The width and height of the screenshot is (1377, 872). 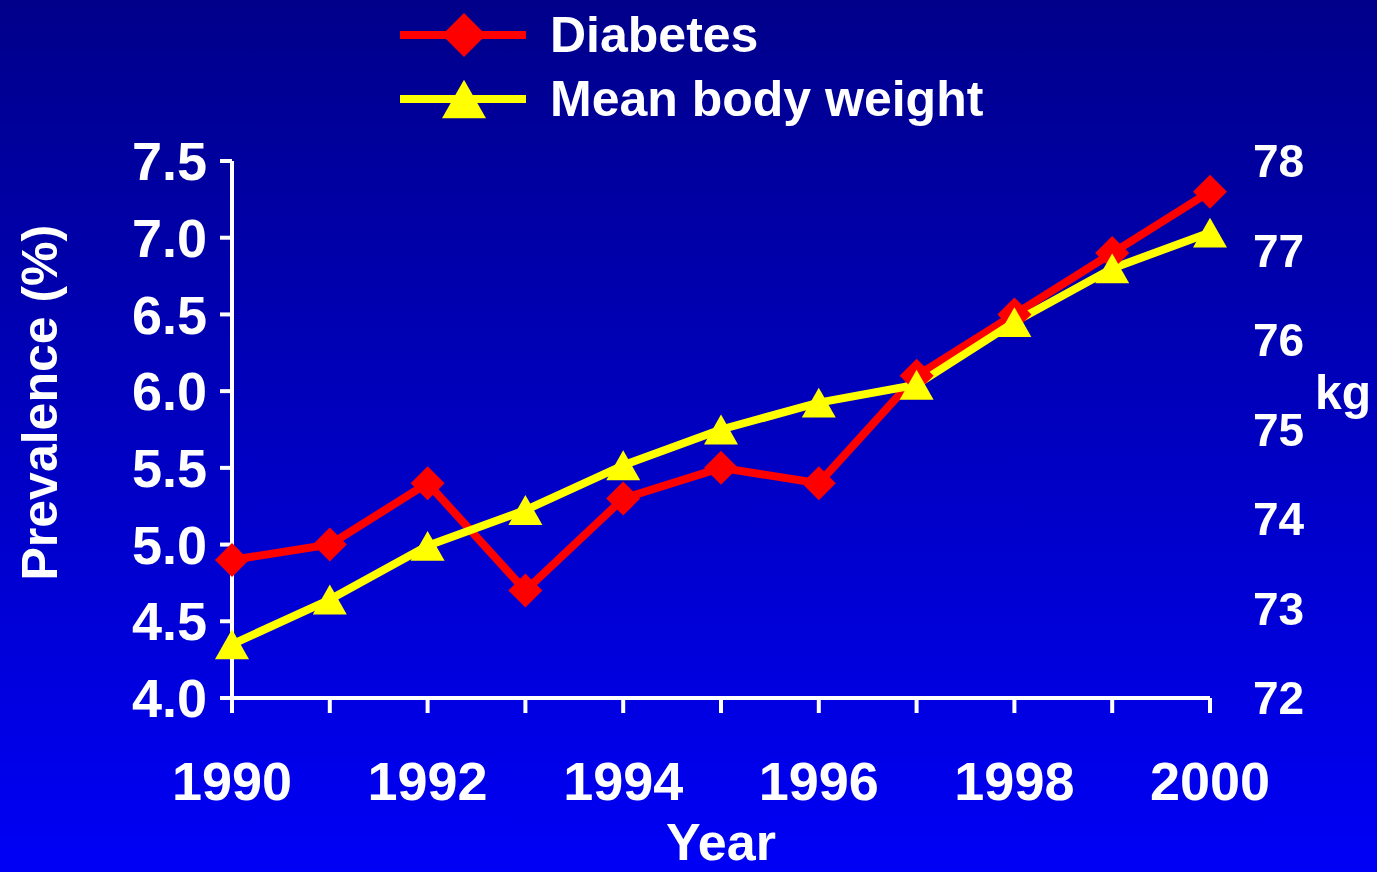 What do you see at coordinates (1279, 250) in the screenshot?
I see `y2-tick-label: 77` at bounding box center [1279, 250].